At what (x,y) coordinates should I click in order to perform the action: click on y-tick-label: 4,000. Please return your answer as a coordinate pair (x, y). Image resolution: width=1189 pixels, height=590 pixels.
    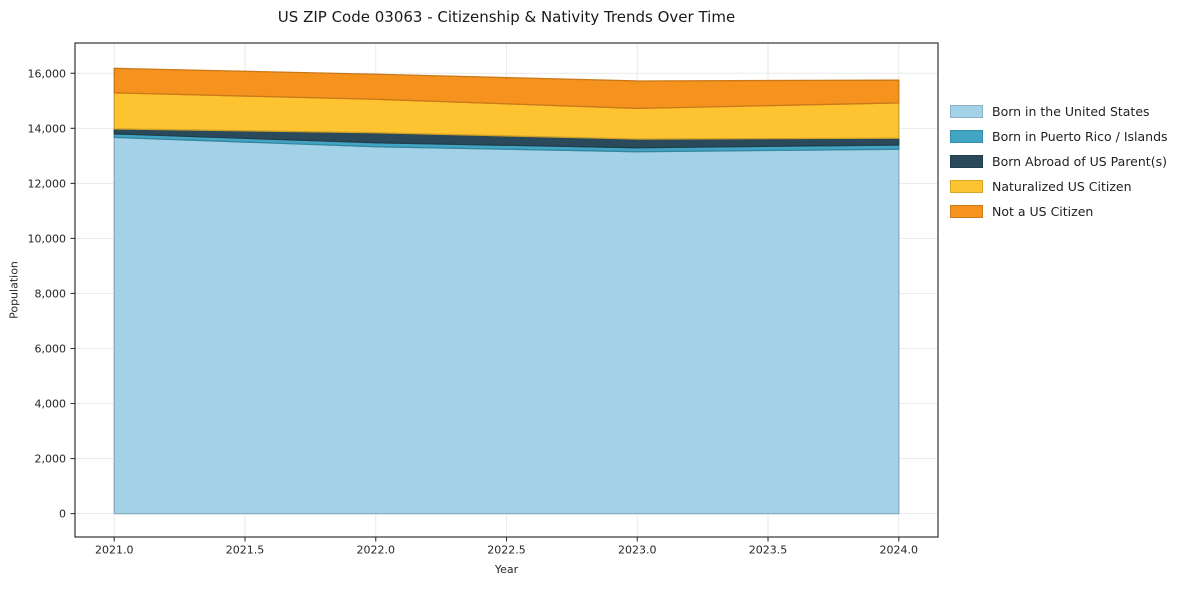
    Looking at the image, I should click on (51, 404).